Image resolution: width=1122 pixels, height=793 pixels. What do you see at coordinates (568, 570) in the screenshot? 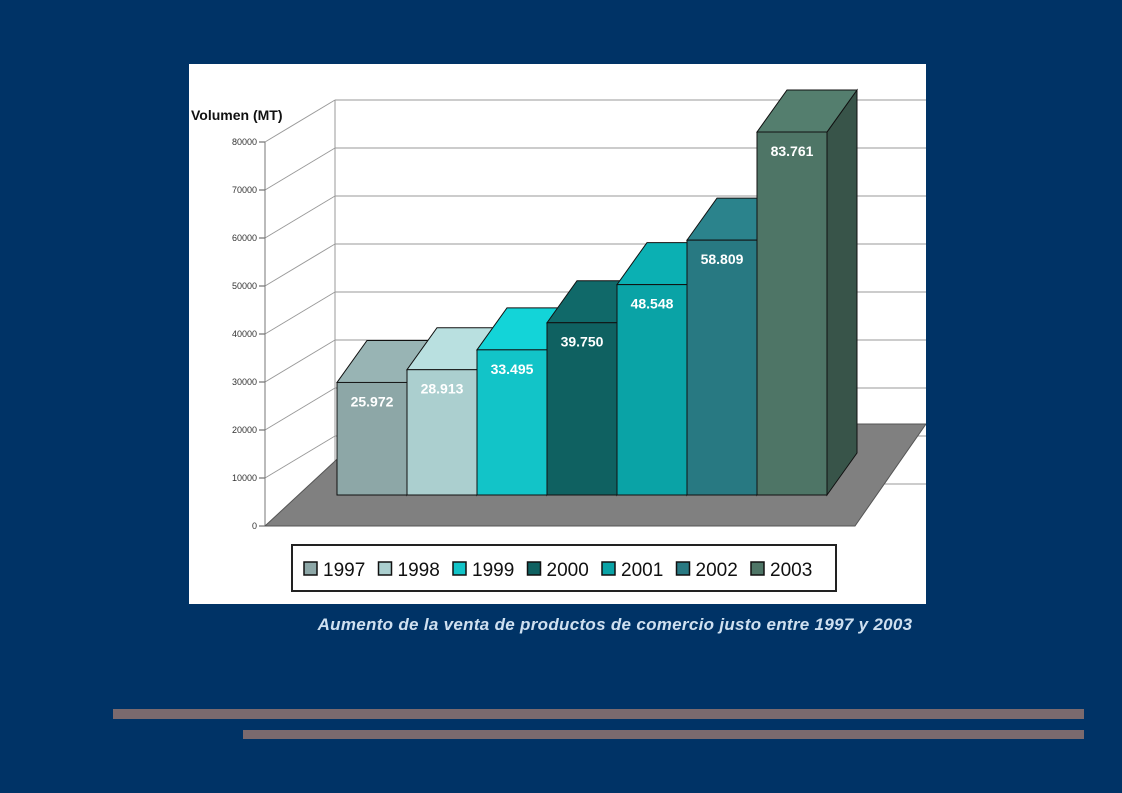
I see `legend-label: 2000` at bounding box center [568, 570].